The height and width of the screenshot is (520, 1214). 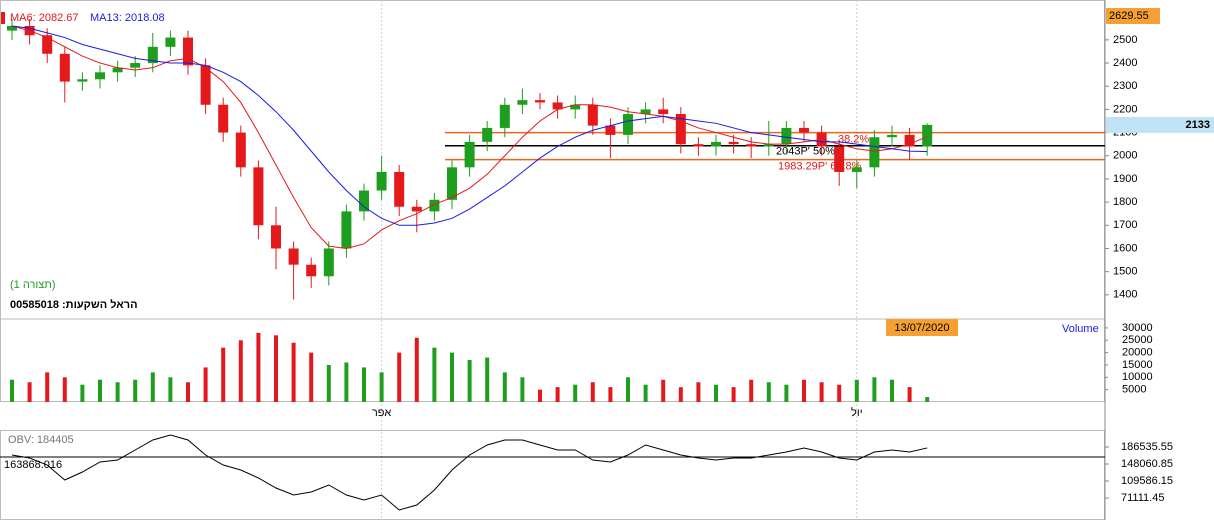 What do you see at coordinates (922, 327) in the screenshot?
I see `date-box` at bounding box center [922, 327].